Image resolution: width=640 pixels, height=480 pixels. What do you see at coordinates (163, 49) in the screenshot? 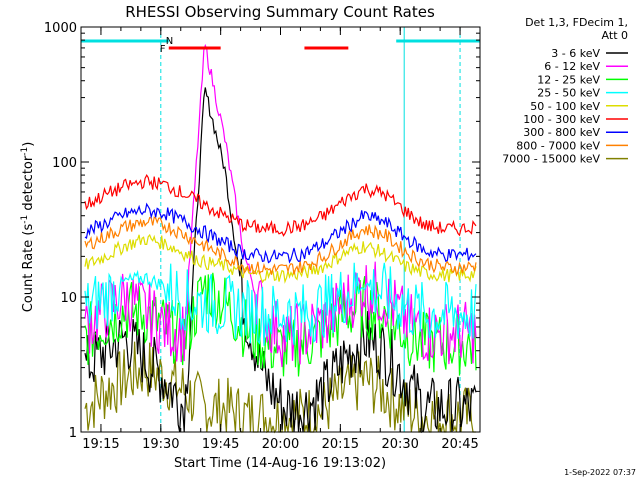
I see `flare-flag-label: F` at bounding box center [163, 49].